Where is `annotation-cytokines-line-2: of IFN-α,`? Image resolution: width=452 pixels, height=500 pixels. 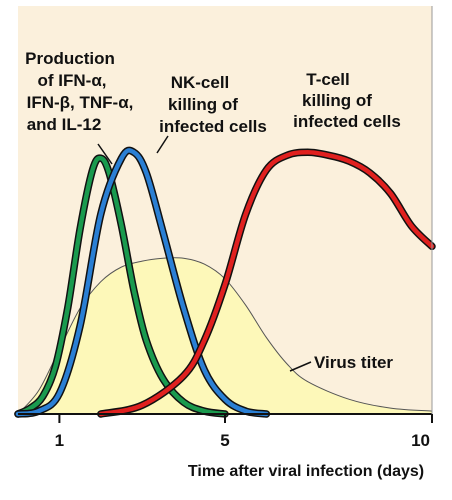
annotation-cytokines-line-2: of IFN-α, is located at coordinates (72, 80).